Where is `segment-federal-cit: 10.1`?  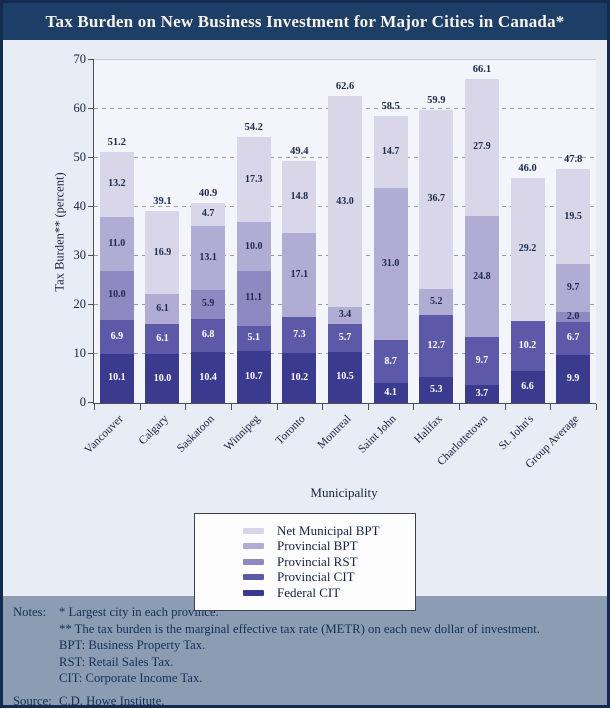
segment-federal-cit: 10.1 is located at coordinates (117, 378).